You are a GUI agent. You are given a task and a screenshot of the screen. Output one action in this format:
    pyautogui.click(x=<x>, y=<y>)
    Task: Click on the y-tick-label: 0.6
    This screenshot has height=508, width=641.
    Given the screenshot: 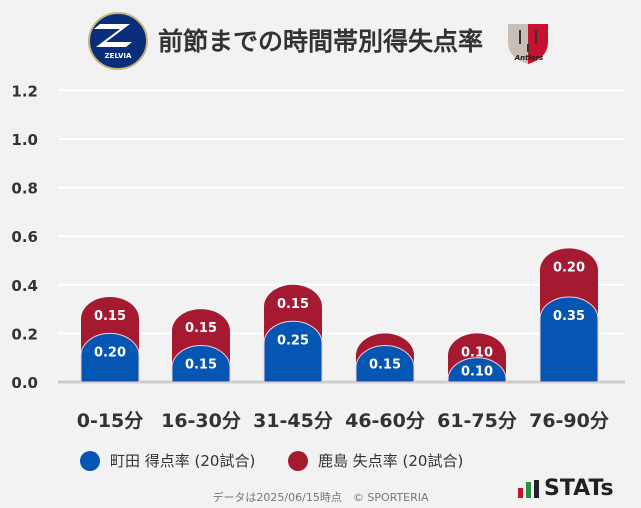 What is the action you would take?
    pyautogui.click(x=24, y=237)
    